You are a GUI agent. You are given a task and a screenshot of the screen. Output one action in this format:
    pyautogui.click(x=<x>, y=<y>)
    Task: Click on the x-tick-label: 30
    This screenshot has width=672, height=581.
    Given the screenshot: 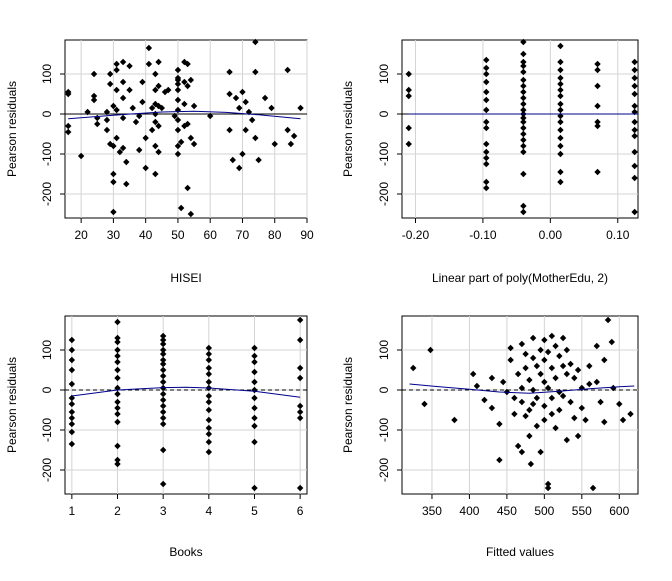 What is the action you would take?
    pyautogui.click(x=114, y=235)
    